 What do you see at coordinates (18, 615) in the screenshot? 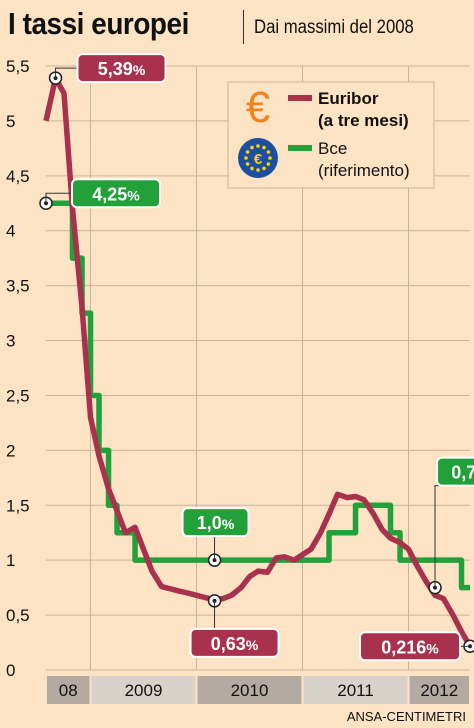
I see `y-tick-label: 0,5` at bounding box center [18, 615].